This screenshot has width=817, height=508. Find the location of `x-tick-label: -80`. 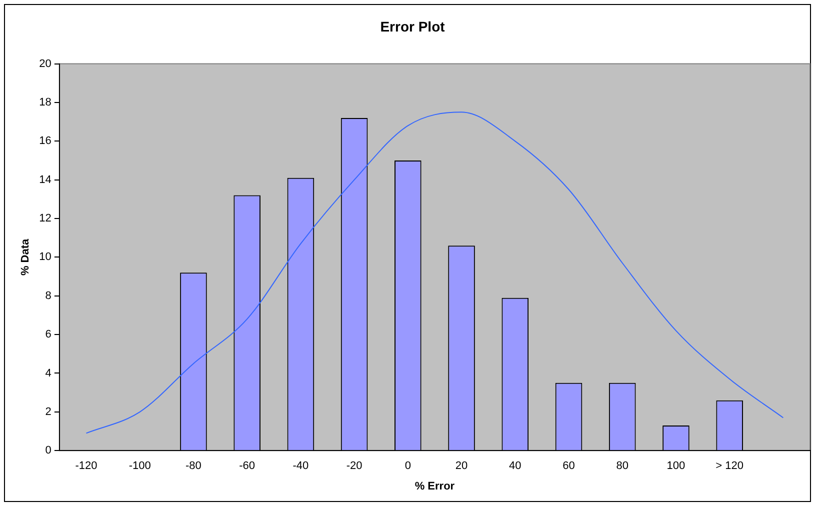

x-tick-label: -80 is located at coordinates (194, 466).